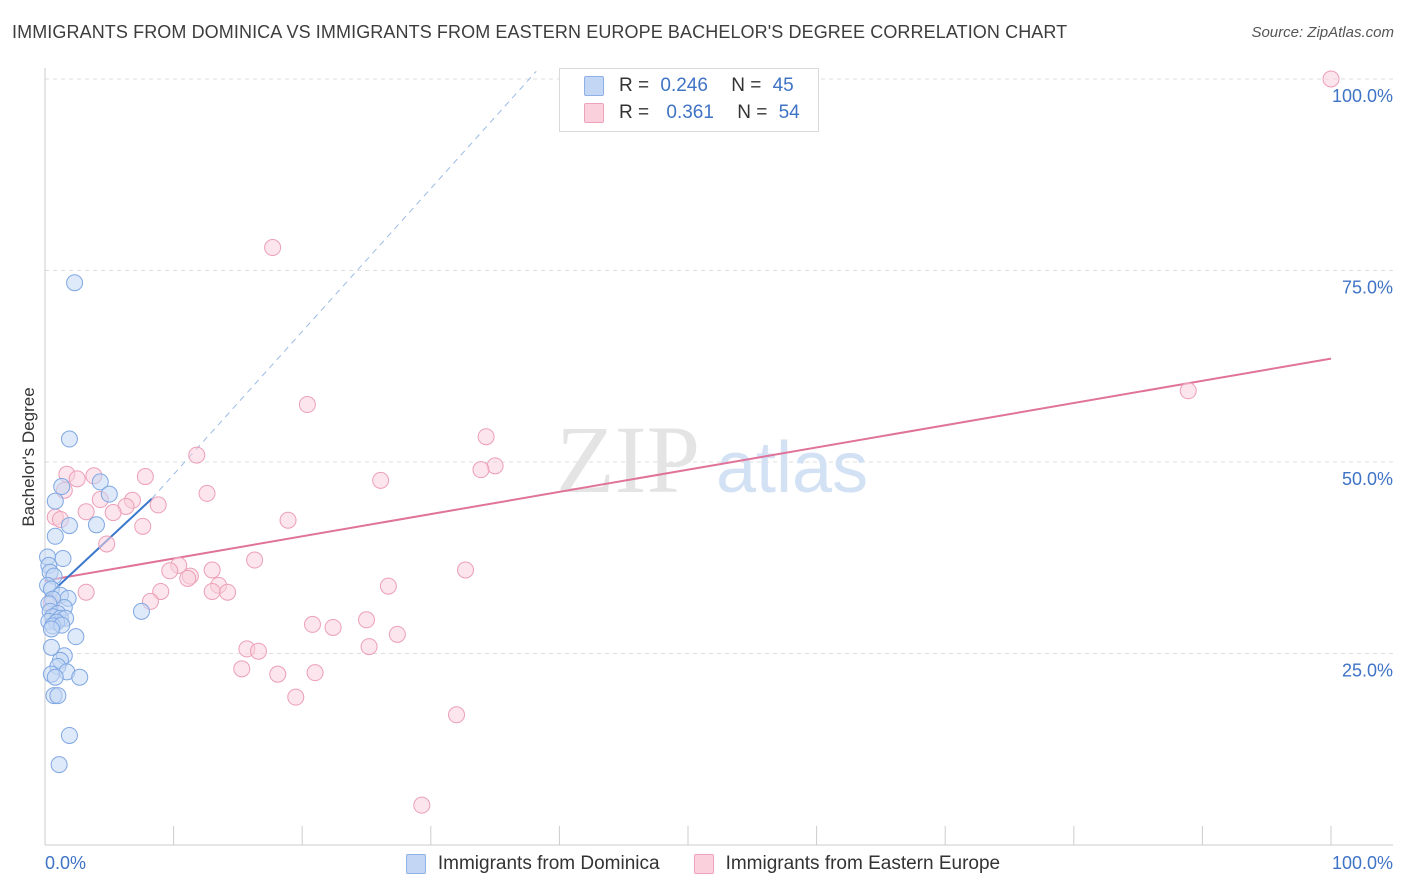 This screenshot has width=1406, height=892. Describe the element at coordinates (594, 113) in the screenshot. I see `swatch-eastern-europe` at that location.